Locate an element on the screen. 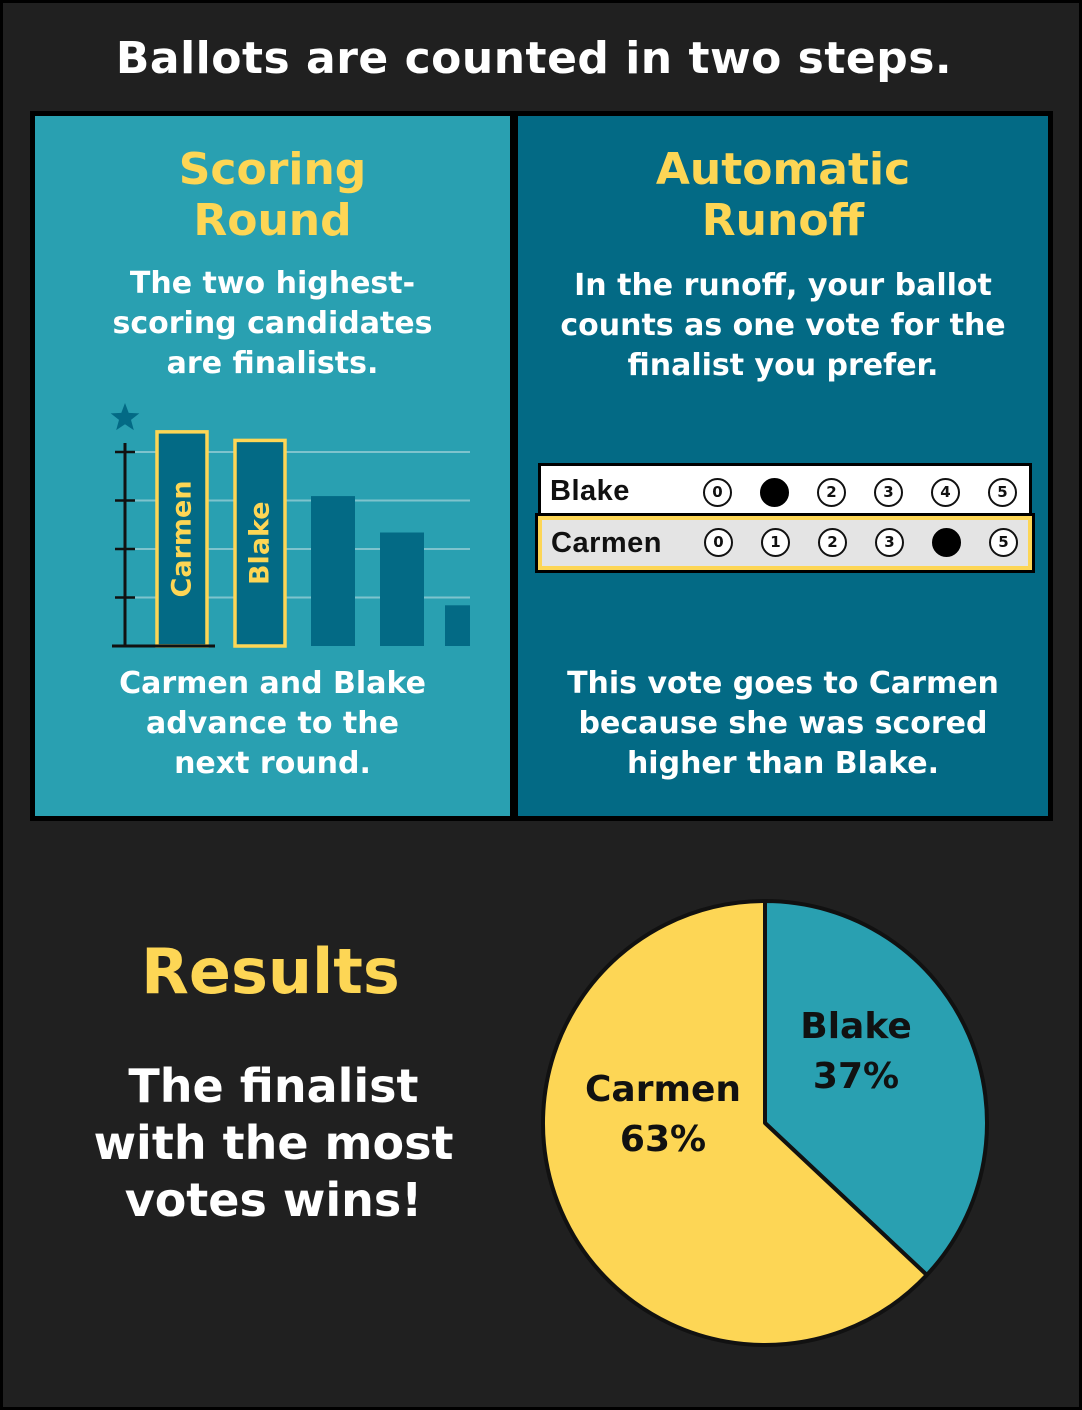 The width and height of the screenshot is (1082, 1410). ballot-candidate-name: Carmen is located at coordinates (606, 542).